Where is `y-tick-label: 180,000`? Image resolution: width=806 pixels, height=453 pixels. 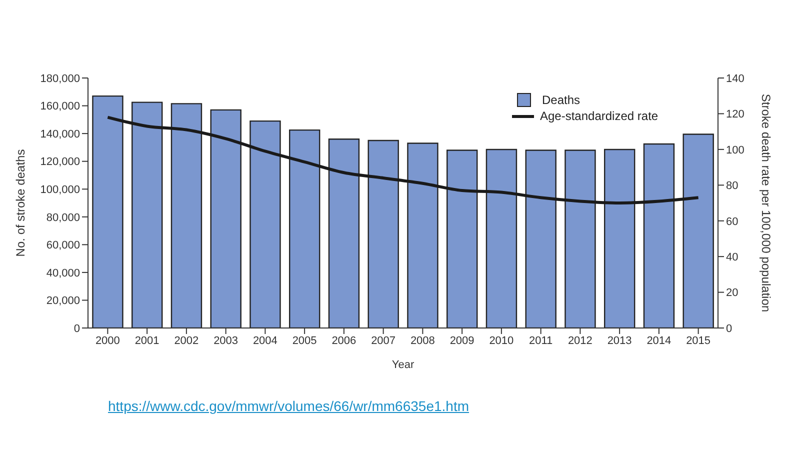 y-tick-label: 180,000 is located at coordinates (60, 78).